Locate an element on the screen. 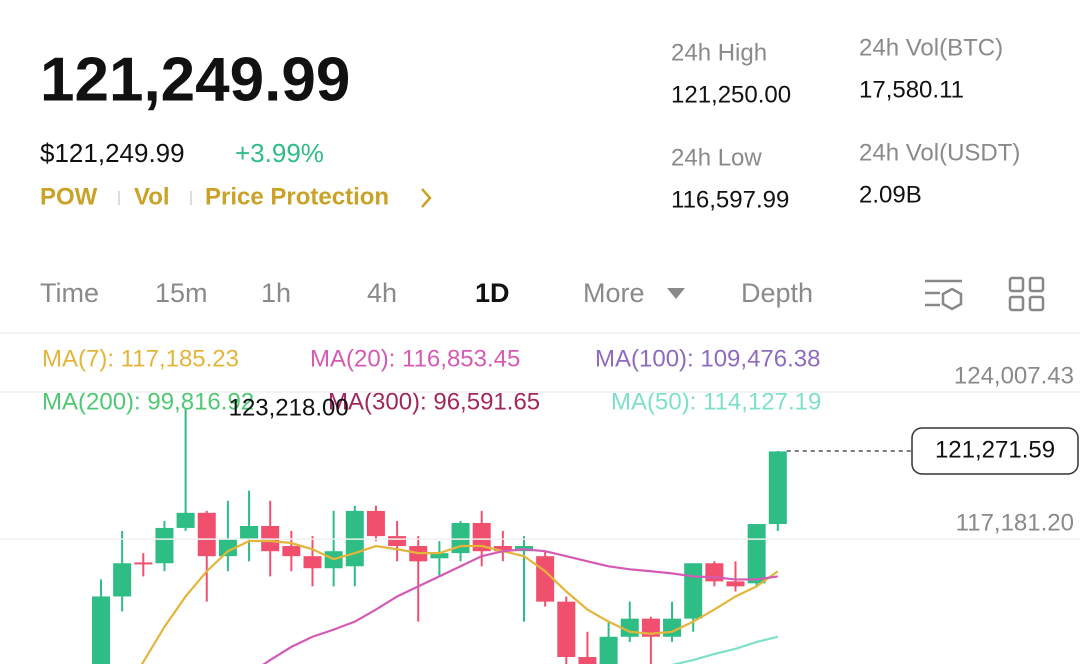  tab: Depth is located at coordinates (777, 293).